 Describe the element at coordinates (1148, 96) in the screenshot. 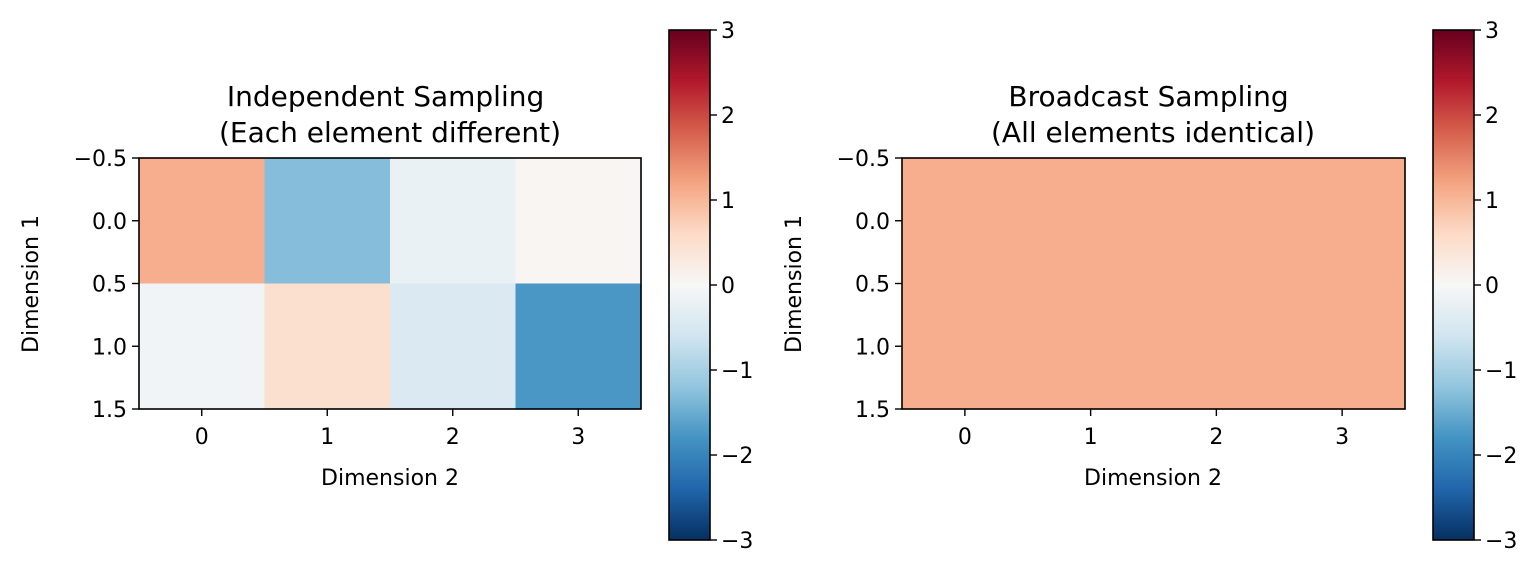

I see `title-line-1: Broadcast Sampling` at that location.